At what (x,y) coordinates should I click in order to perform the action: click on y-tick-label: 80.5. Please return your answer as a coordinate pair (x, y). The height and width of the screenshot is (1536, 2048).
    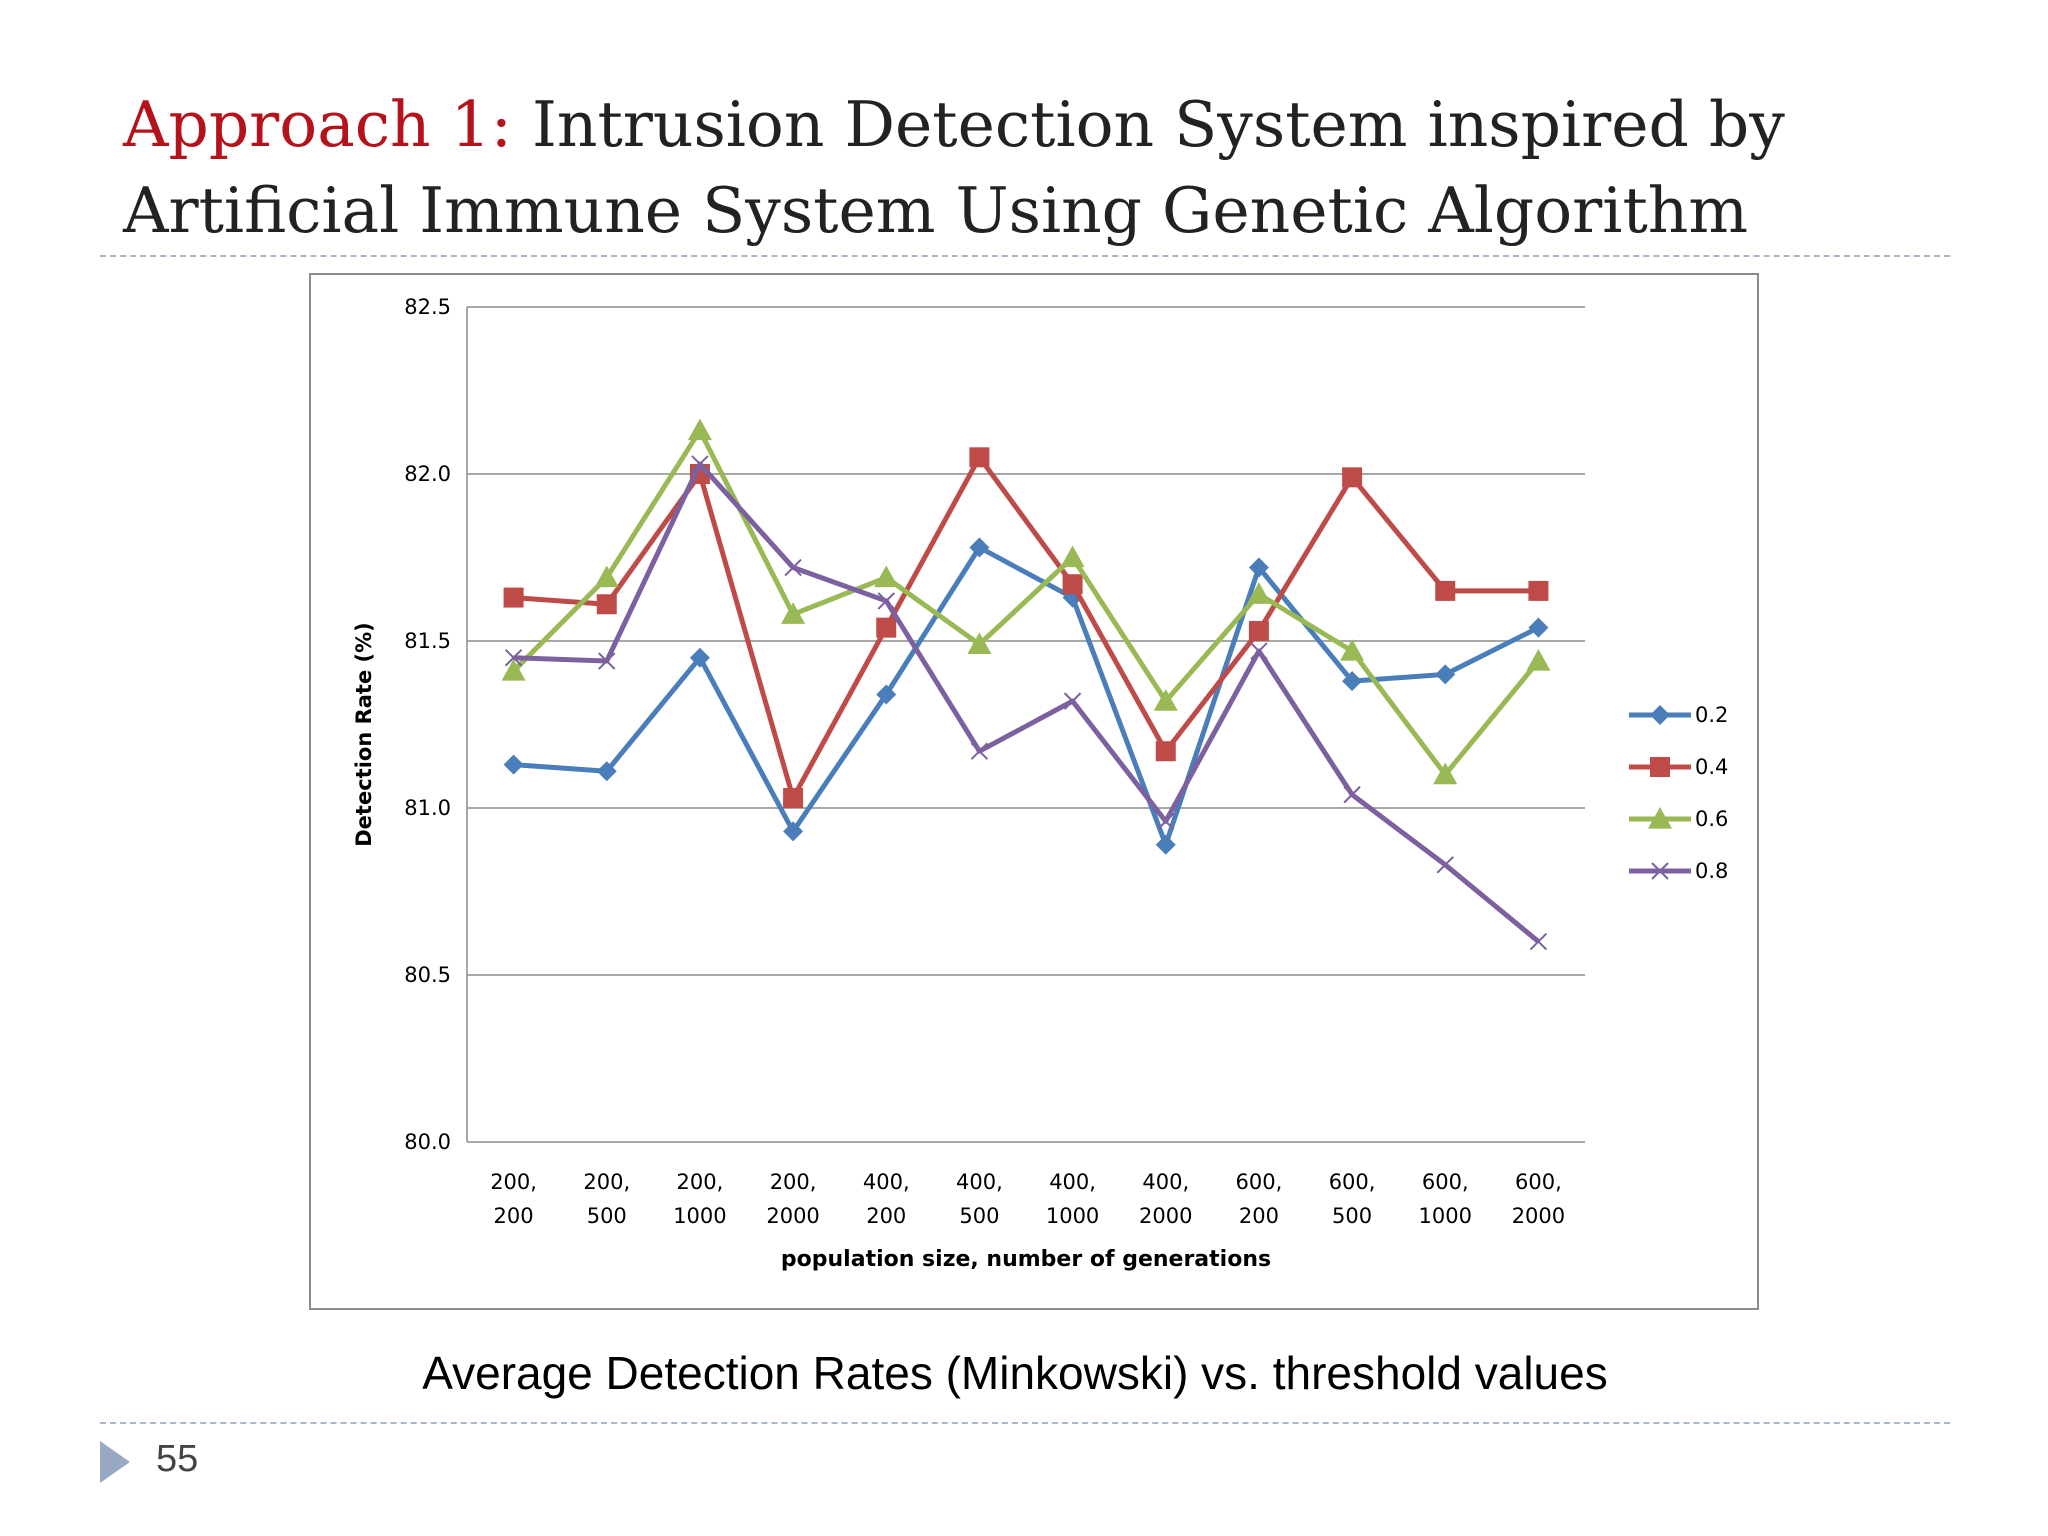
    Looking at the image, I should click on (427, 975).